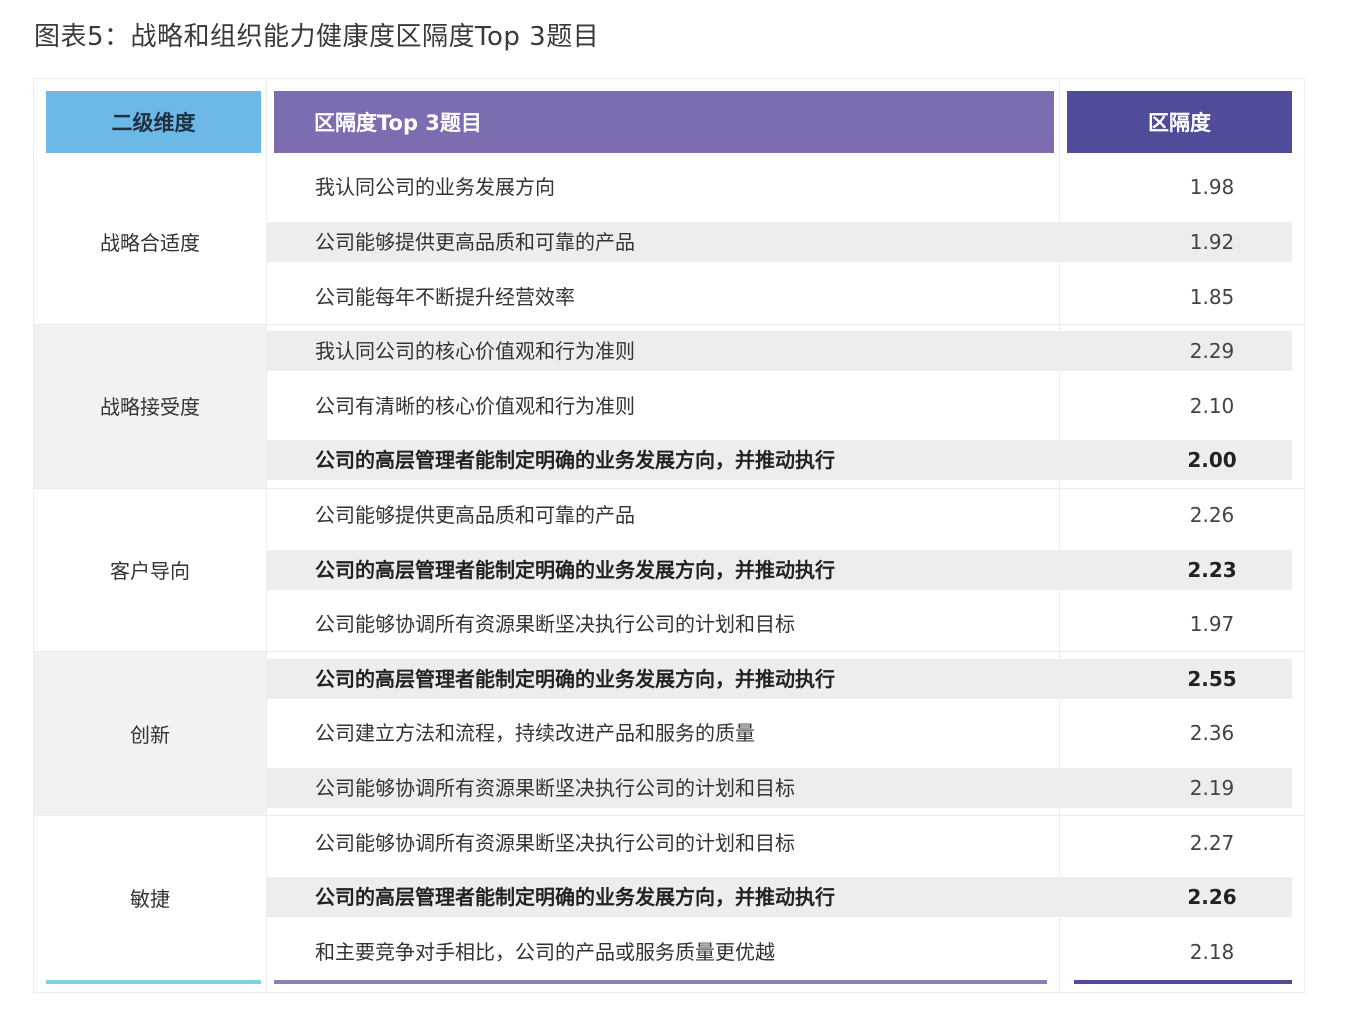 Image resolution: width=1362 pixels, height=1016 pixels. Describe the element at coordinates (664, 122) in the screenshot. I see `header-question: 区隔度Top 3题目` at that location.